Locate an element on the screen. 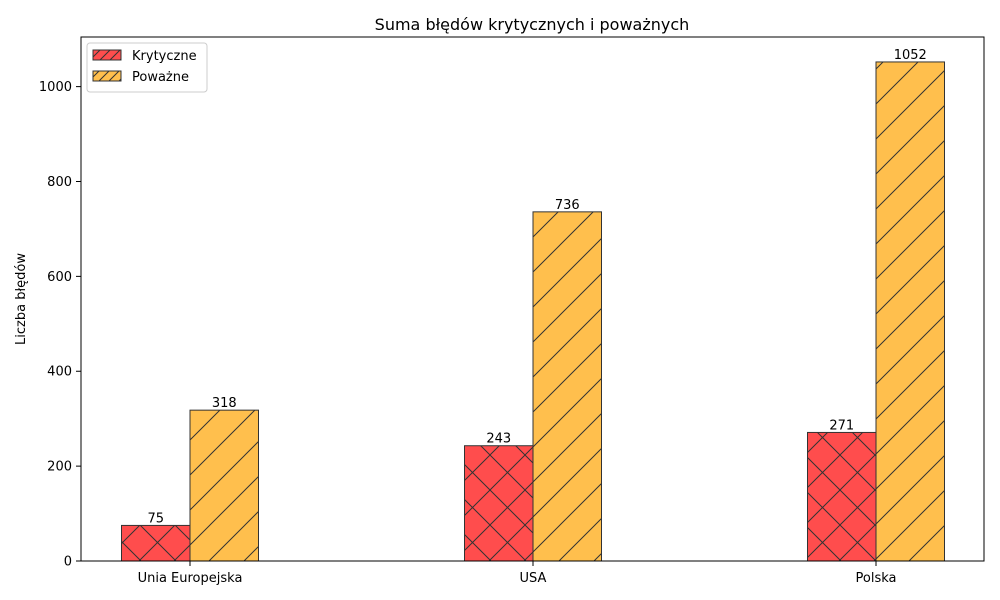 Image resolution: width=1000 pixels, height=600 pixels. legend-label-poważne: Poważne is located at coordinates (160, 77).